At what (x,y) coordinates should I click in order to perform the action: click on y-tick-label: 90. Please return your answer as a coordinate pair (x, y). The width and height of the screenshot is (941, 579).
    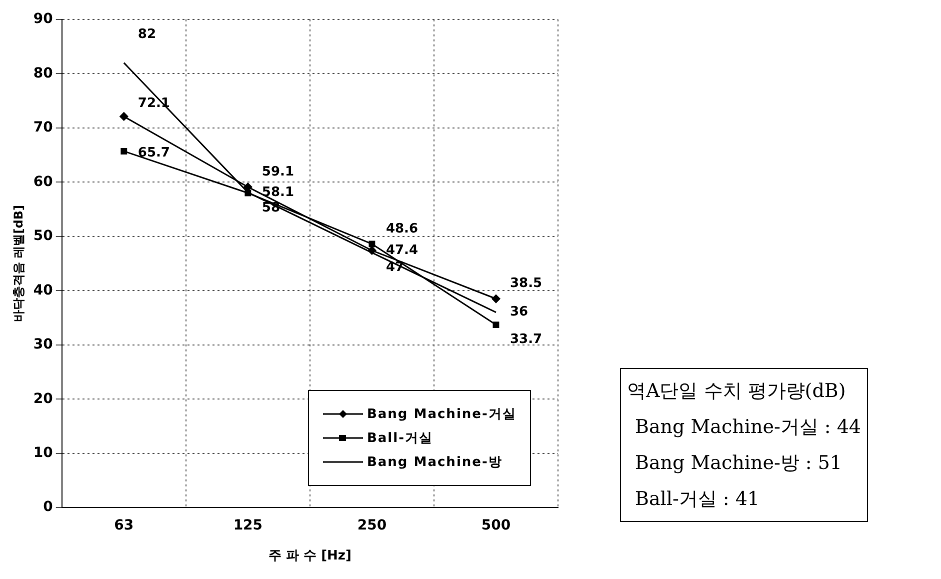
    Looking at the image, I should click on (43, 19).